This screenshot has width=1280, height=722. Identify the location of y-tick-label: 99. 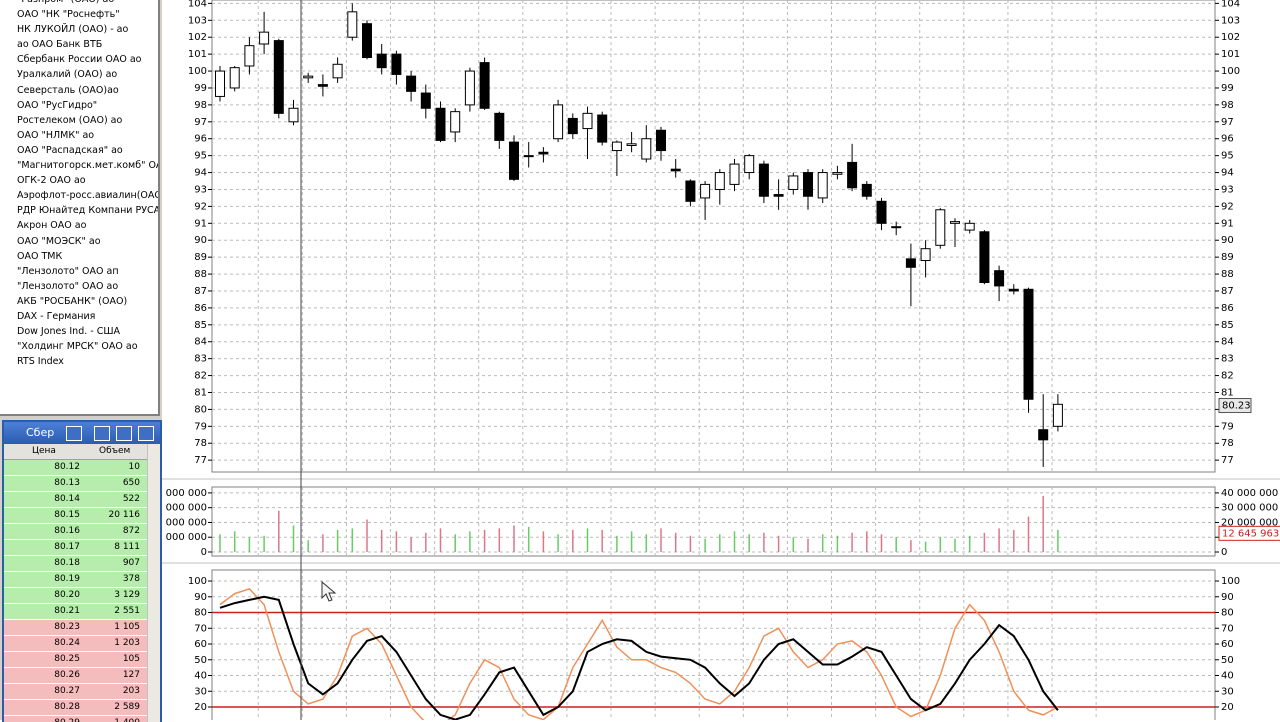
(1227, 88).